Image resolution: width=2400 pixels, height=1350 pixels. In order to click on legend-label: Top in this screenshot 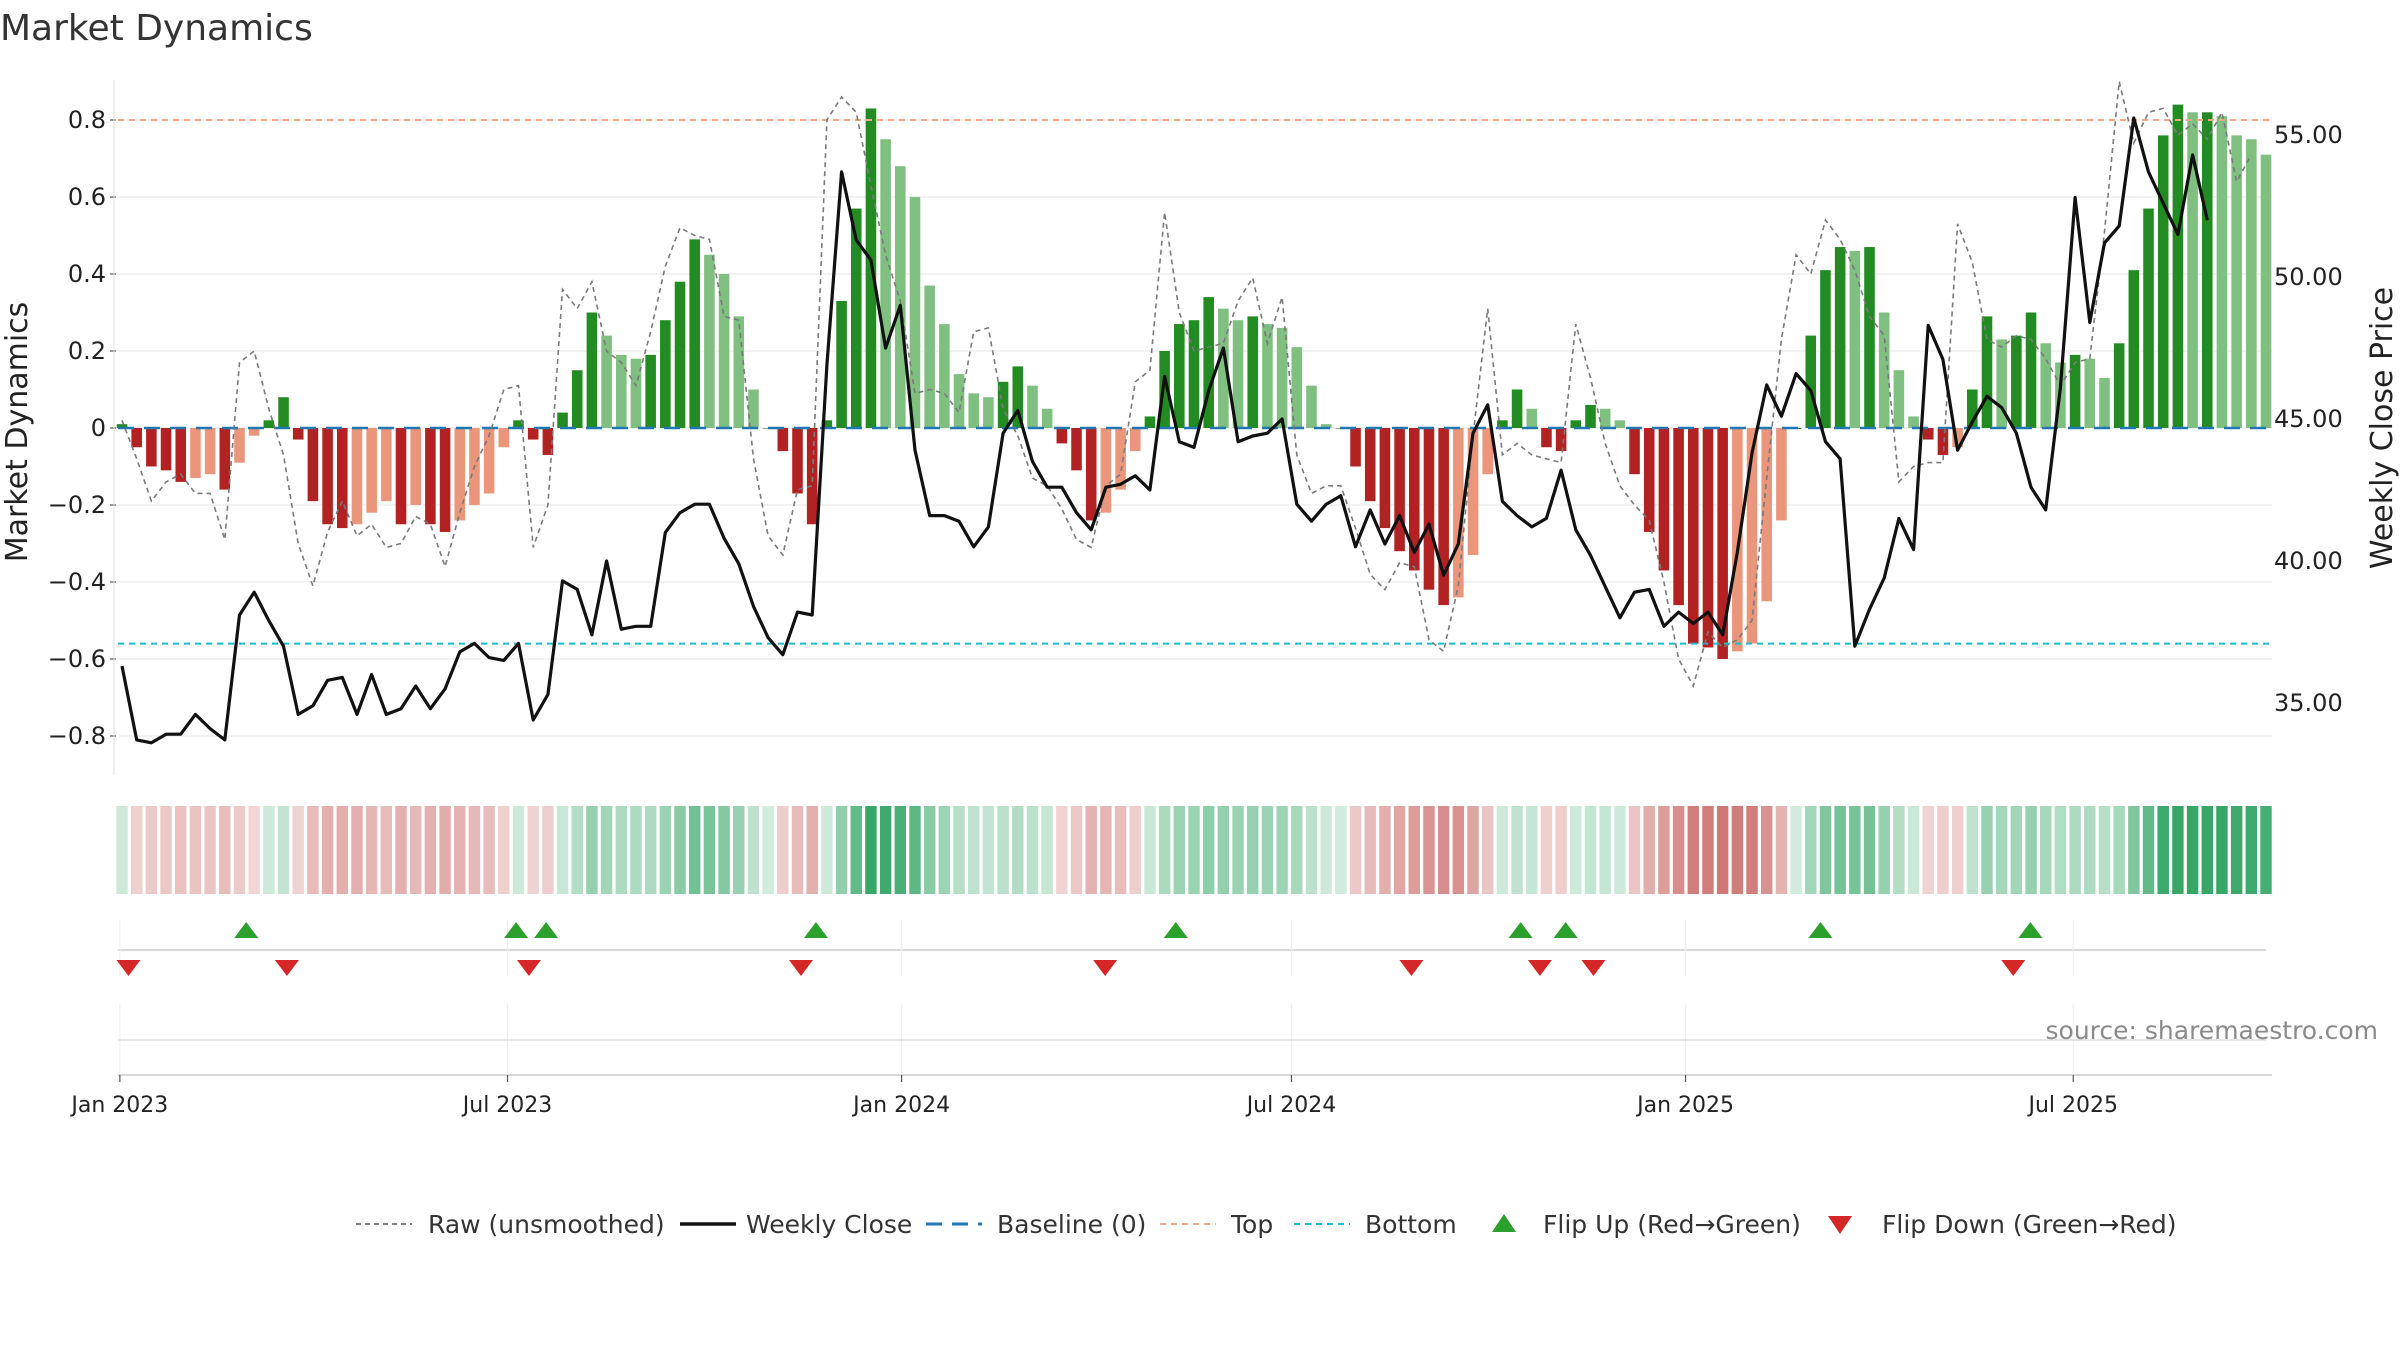, I will do `click(1251, 1224)`.